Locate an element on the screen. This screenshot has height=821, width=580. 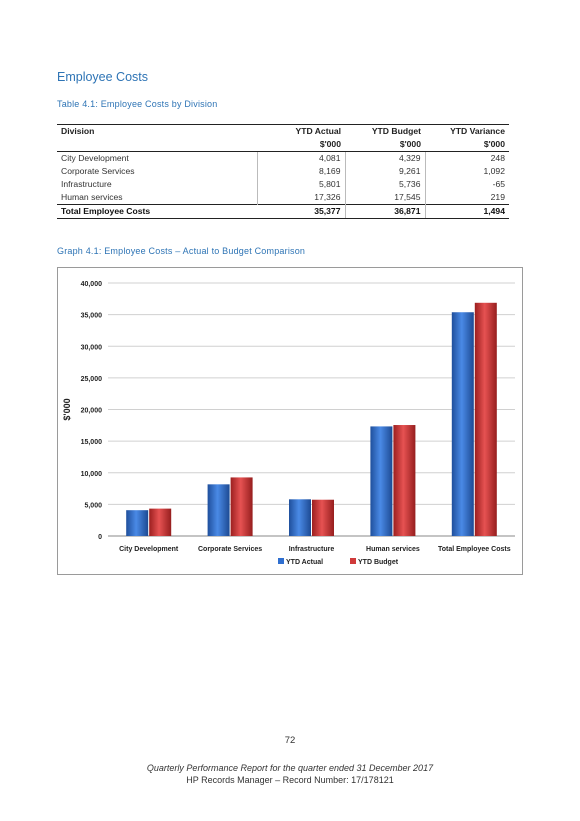
section-title: Employee Costs is located at coordinates (103, 77).